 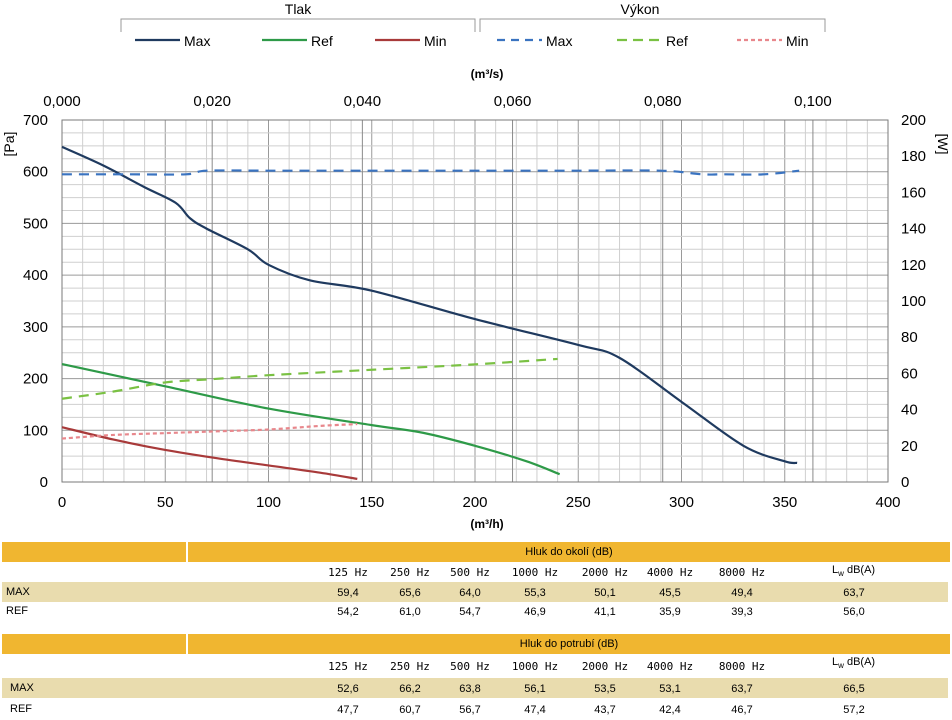 I want to click on bottom-tick-label: 100, so click(x=268, y=502).